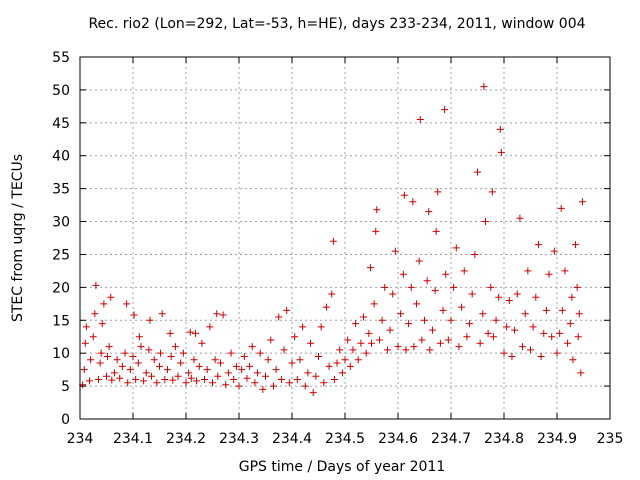 The image size is (640, 480). What do you see at coordinates (342, 467) in the screenshot?
I see `x-axis-label: GPS time / Days of year 2011` at bounding box center [342, 467].